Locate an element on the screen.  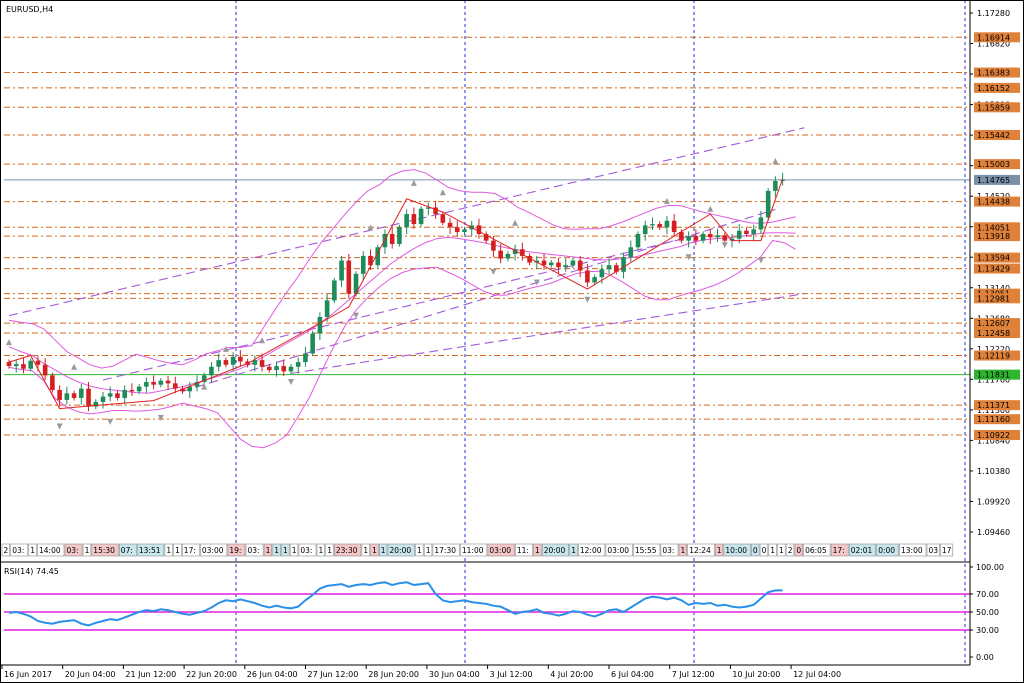
event-tag-text: 03: is located at coordinates (668, 550).